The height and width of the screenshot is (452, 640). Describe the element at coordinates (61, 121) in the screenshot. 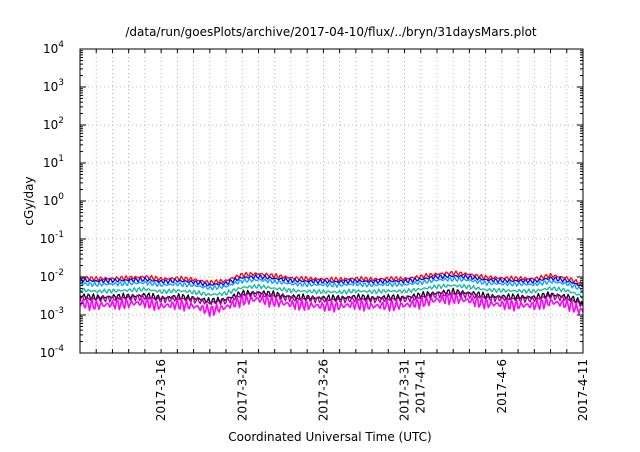

I see `y-tick-exponent: 2` at that location.